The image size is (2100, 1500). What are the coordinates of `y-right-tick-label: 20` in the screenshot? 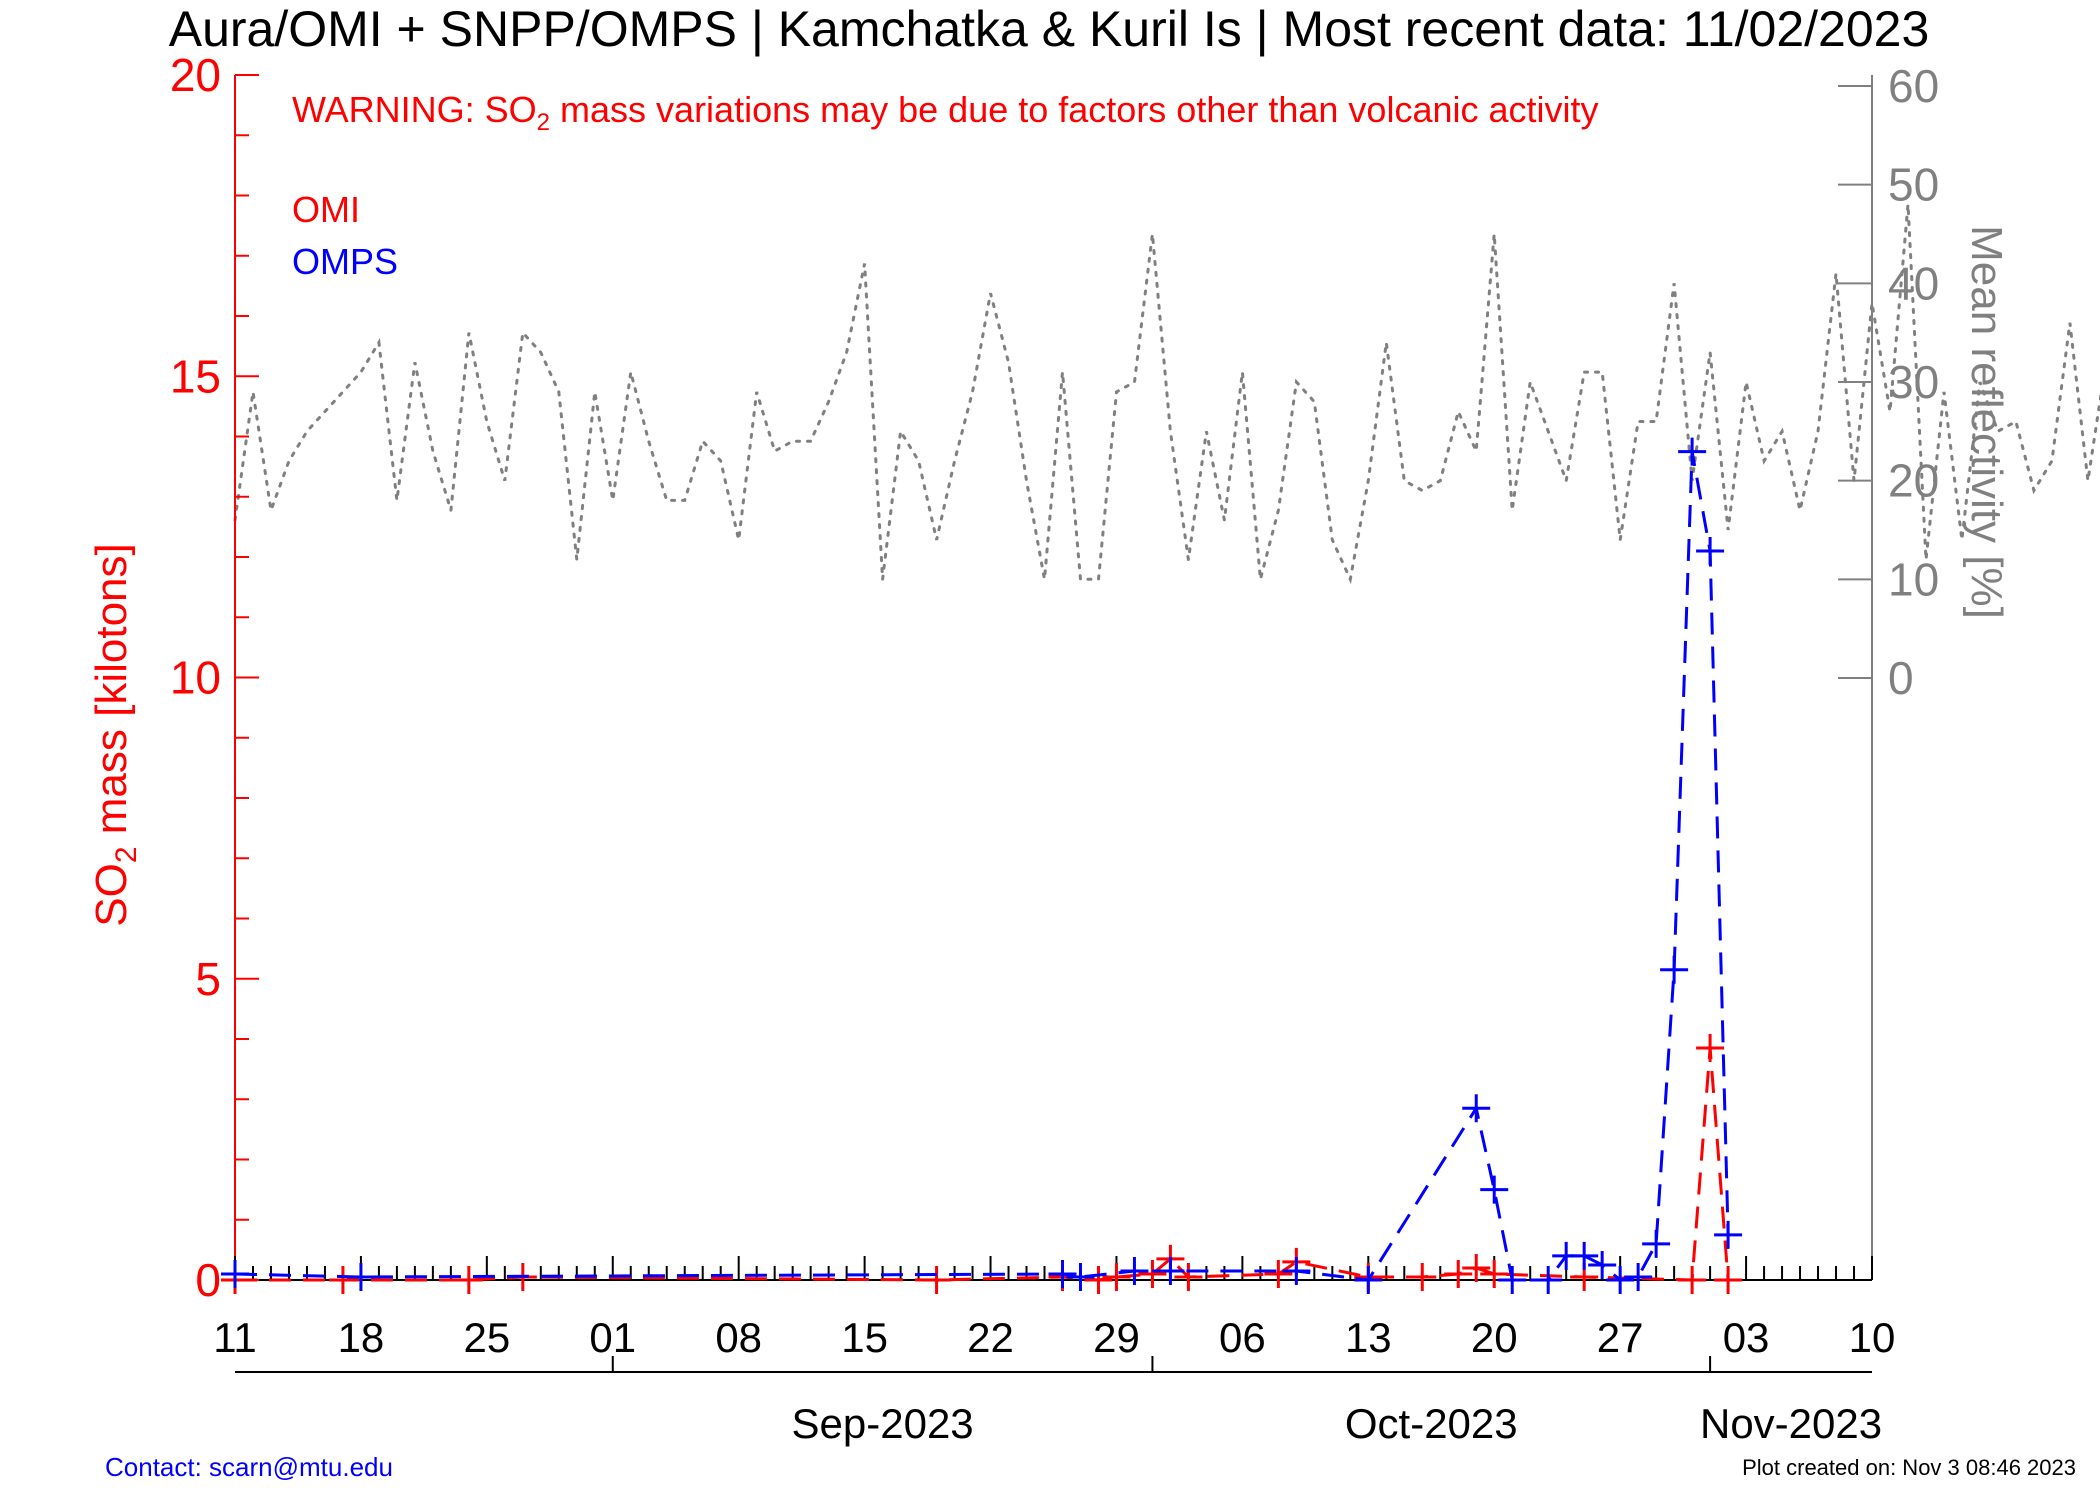 It's located at (1913, 481).